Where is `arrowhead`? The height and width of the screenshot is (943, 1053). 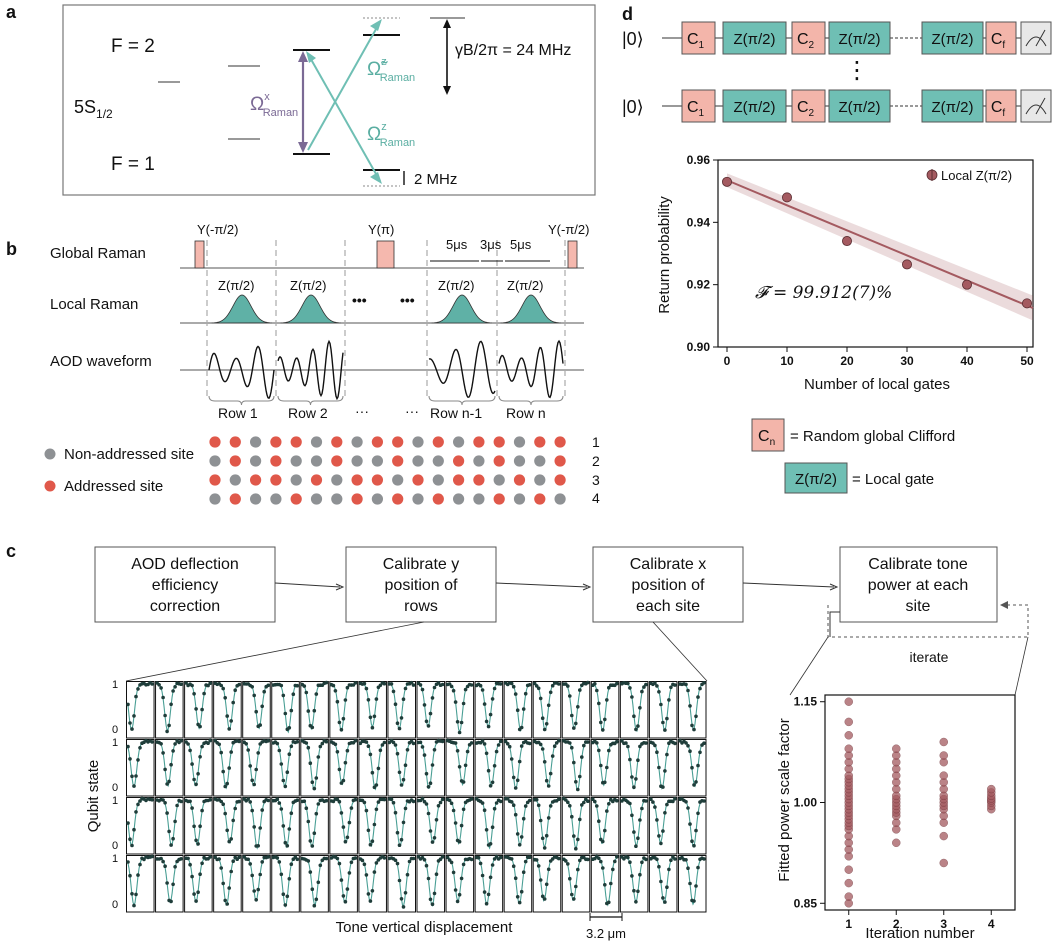
arrowhead is located at coordinates (376, 178).